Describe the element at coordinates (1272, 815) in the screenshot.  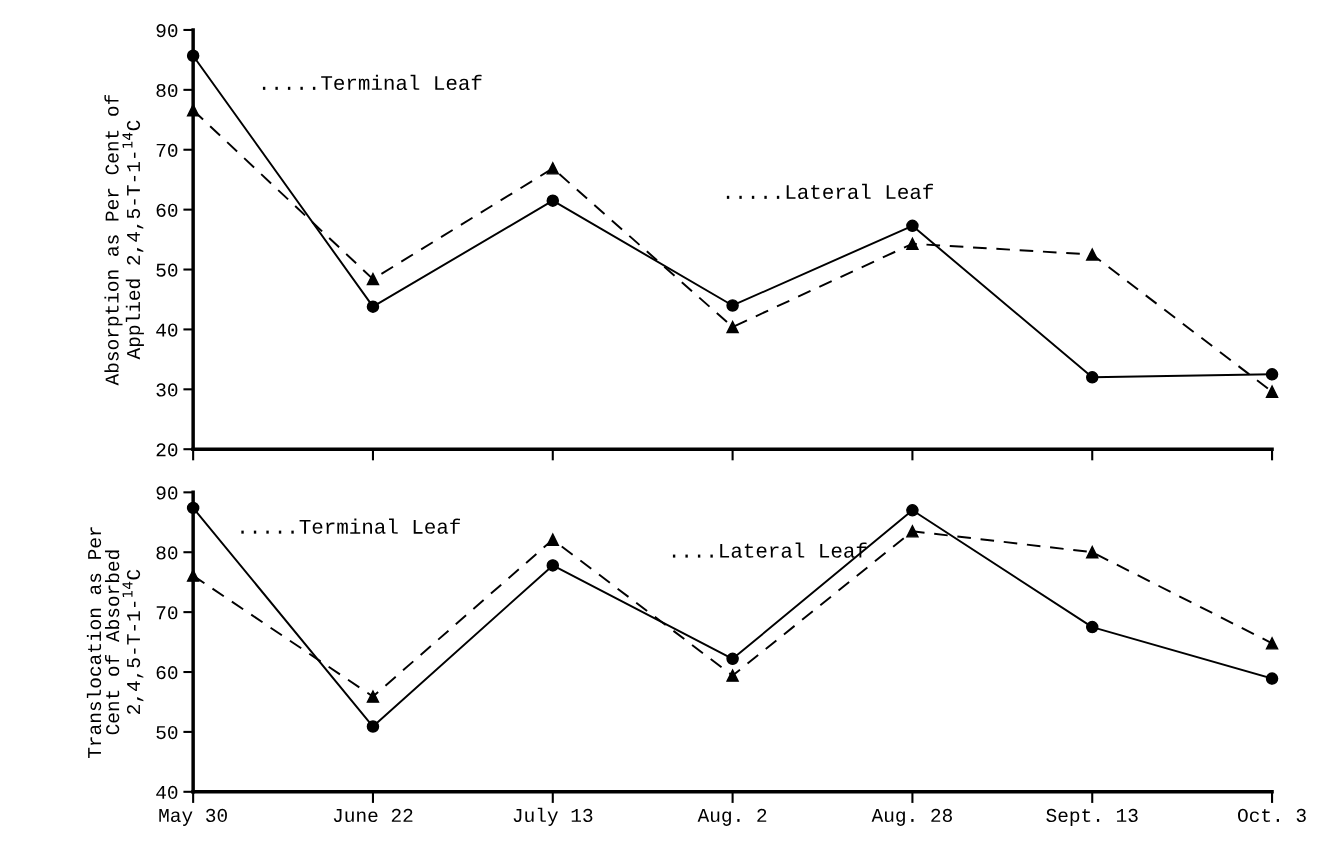
I see `x-tick-label: Oct. 3` at that location.